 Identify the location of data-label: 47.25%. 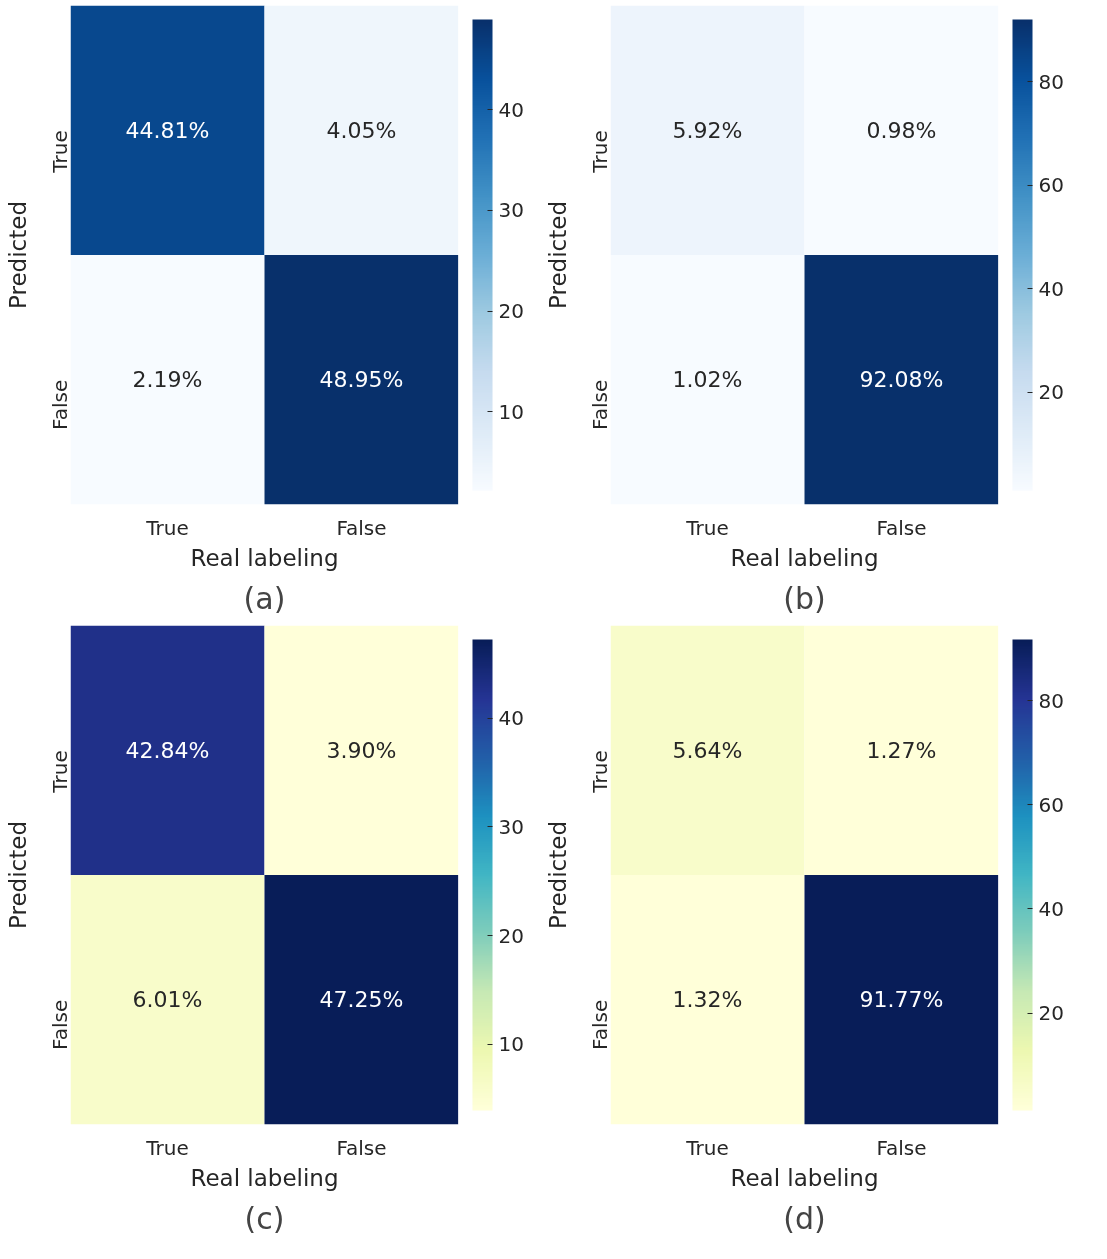
(361, 1000).